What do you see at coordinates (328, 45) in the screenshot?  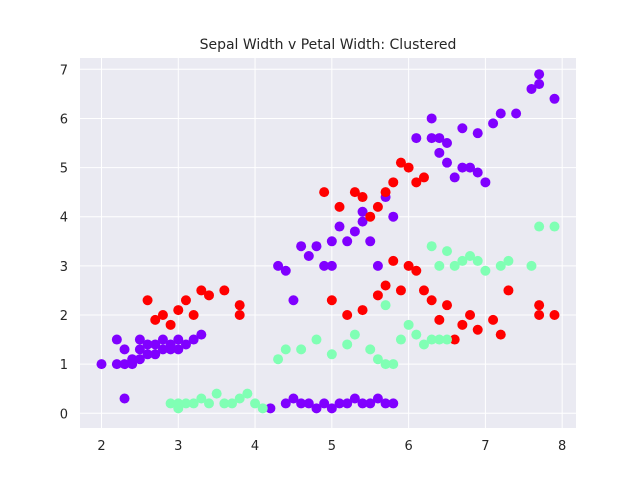 I see `chart-title: Sepal Width v Petal Width: Clustered` at bounding box center [328, 45].